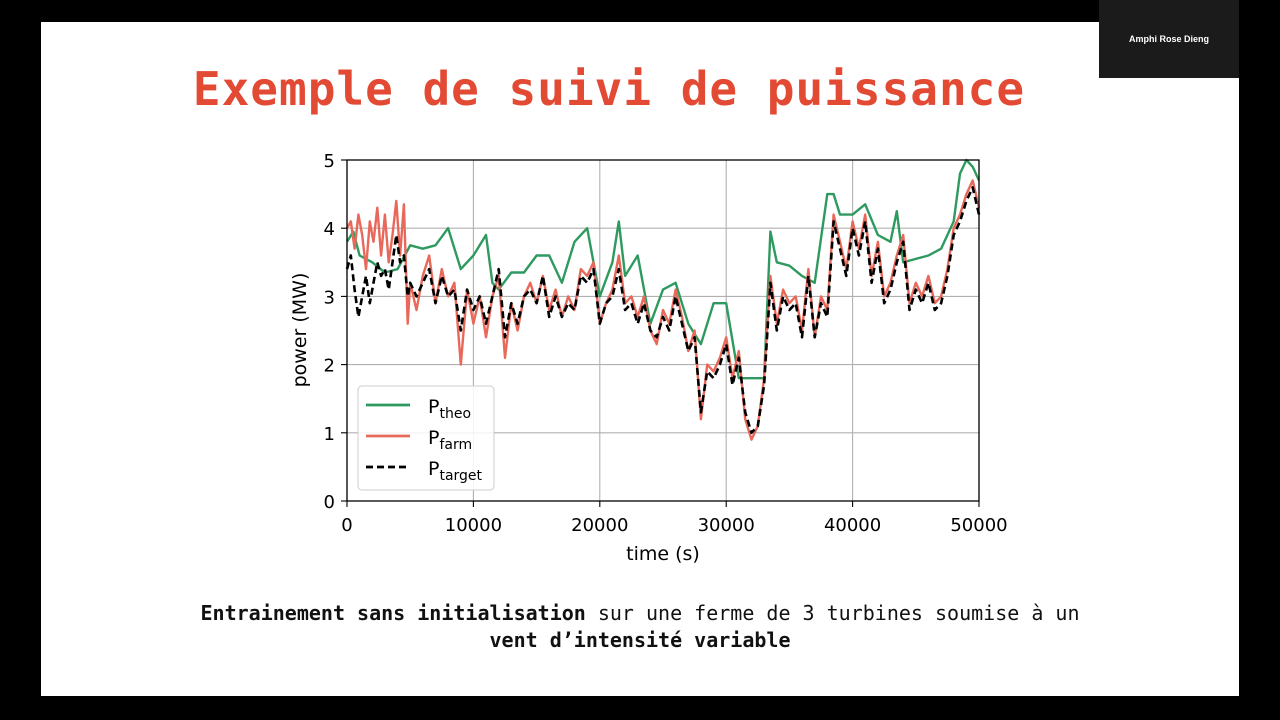  Describe the element at coordinates (609, 89) in the screenshot. I see `slide-title: Exemple de suivi de puissance` at that location.